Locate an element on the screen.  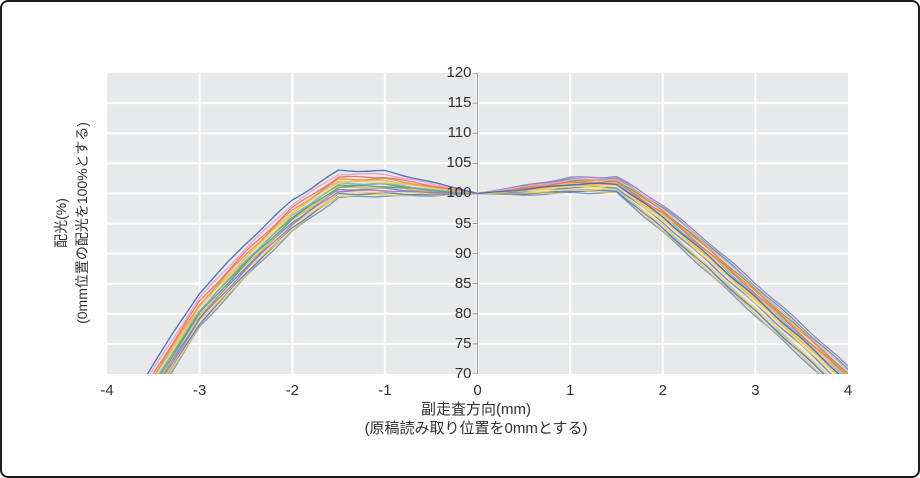
y-tick-label: 95 is located at coordinates (463, 223).